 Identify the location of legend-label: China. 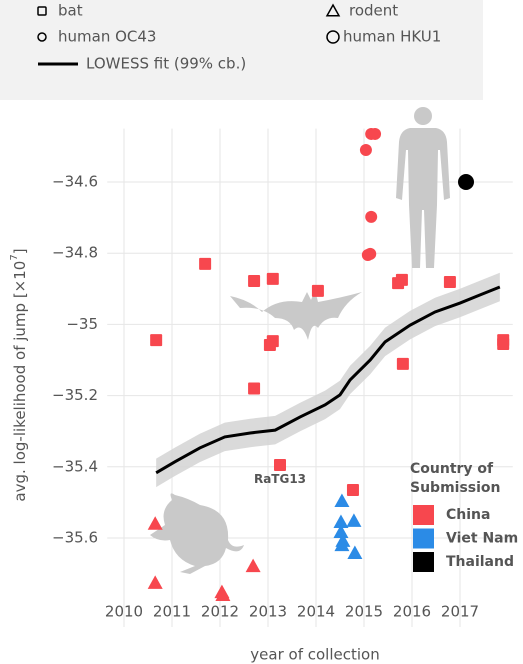
(468, 515).